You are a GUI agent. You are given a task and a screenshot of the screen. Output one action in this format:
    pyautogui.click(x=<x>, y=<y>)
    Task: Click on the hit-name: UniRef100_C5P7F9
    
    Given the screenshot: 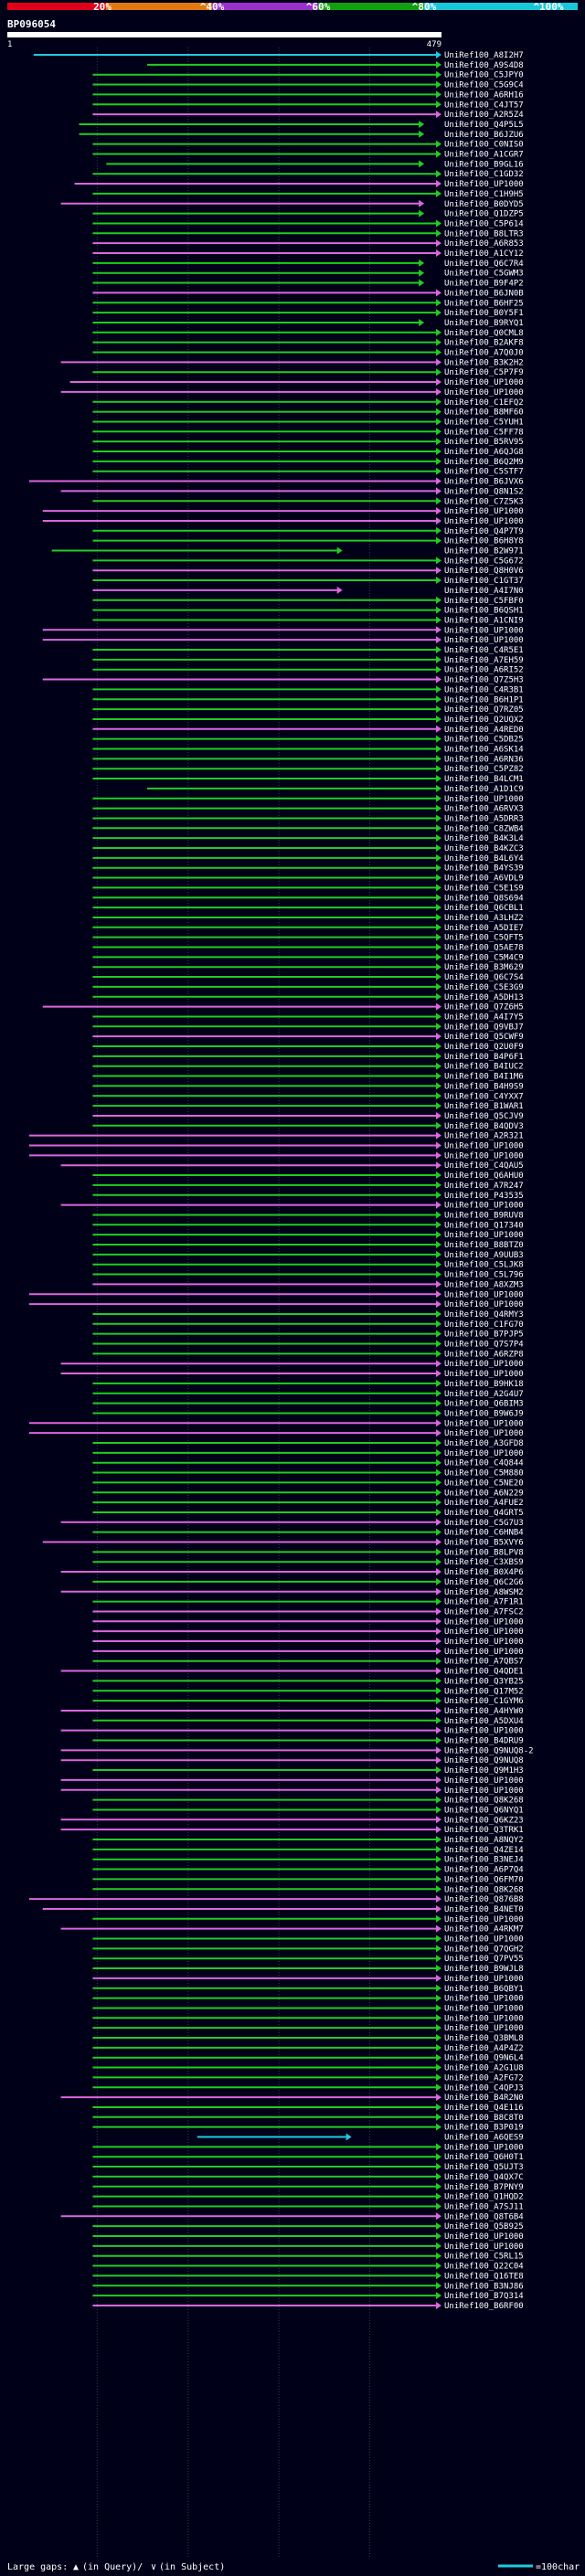 What is the action you would take?
    pyautogui.click(x=484, y=372)
    